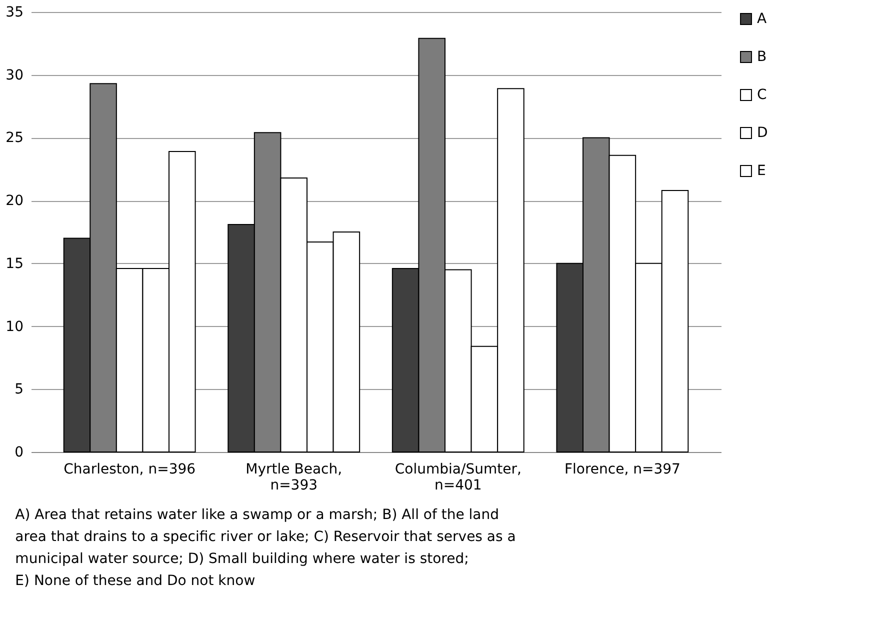  Describe the element at coordinates (15, 138) in the screenshot. I see `y-tick-label: 25` at that location.